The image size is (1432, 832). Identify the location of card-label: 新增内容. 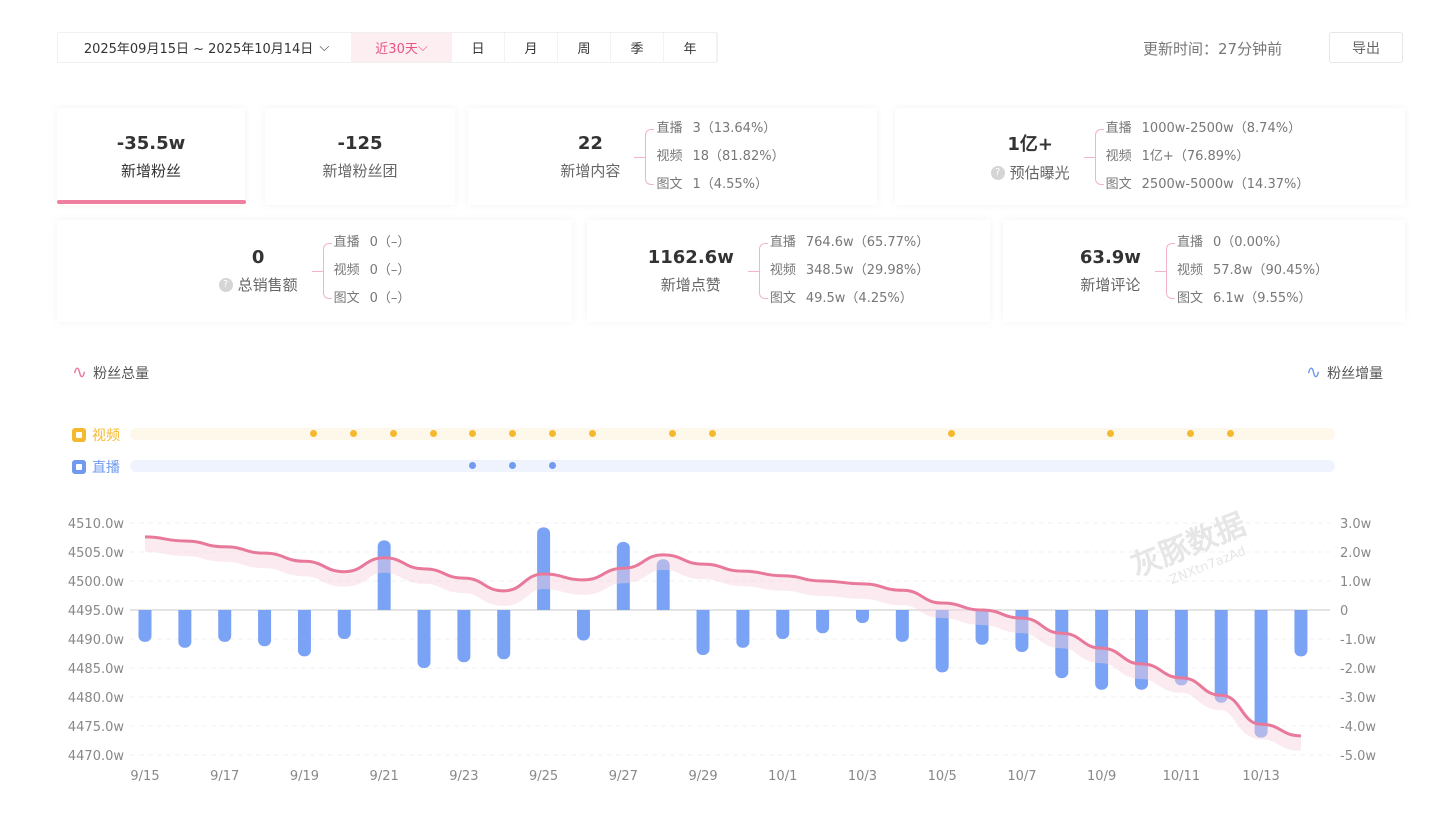
(590, 170).